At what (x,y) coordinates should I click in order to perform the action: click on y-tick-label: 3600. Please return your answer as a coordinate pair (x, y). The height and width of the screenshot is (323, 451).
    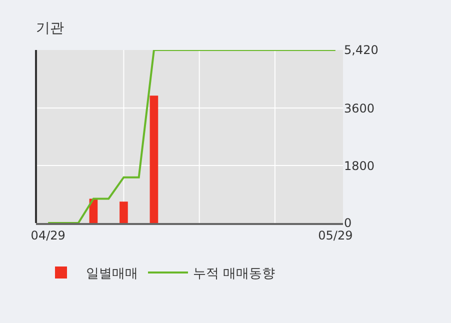
    Looking at the image, I should click on (359, 108).